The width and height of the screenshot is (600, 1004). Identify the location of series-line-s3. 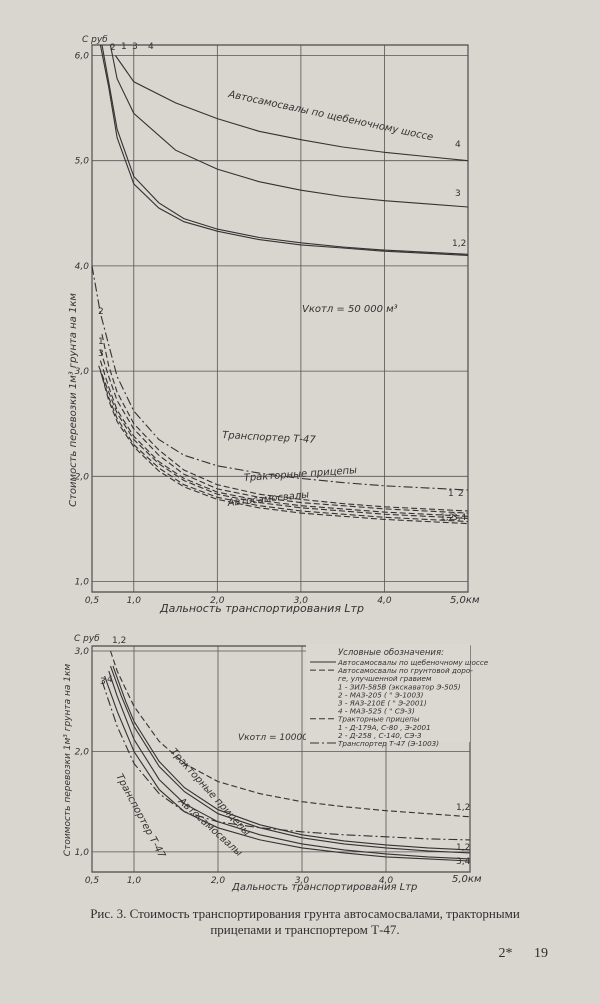
(287, 768).